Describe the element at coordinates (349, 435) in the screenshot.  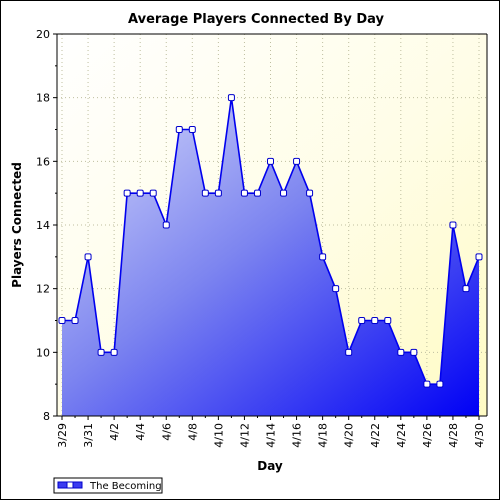
I see `x-tick-label: 4/20` at that location.